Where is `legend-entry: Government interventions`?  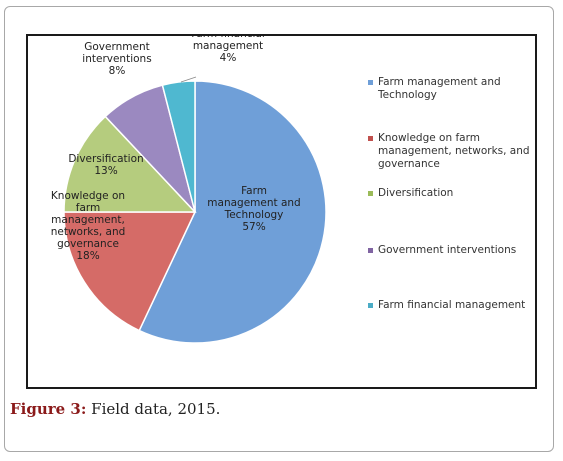
legend-entry: Government interventions is located at coordinates (447, 250).